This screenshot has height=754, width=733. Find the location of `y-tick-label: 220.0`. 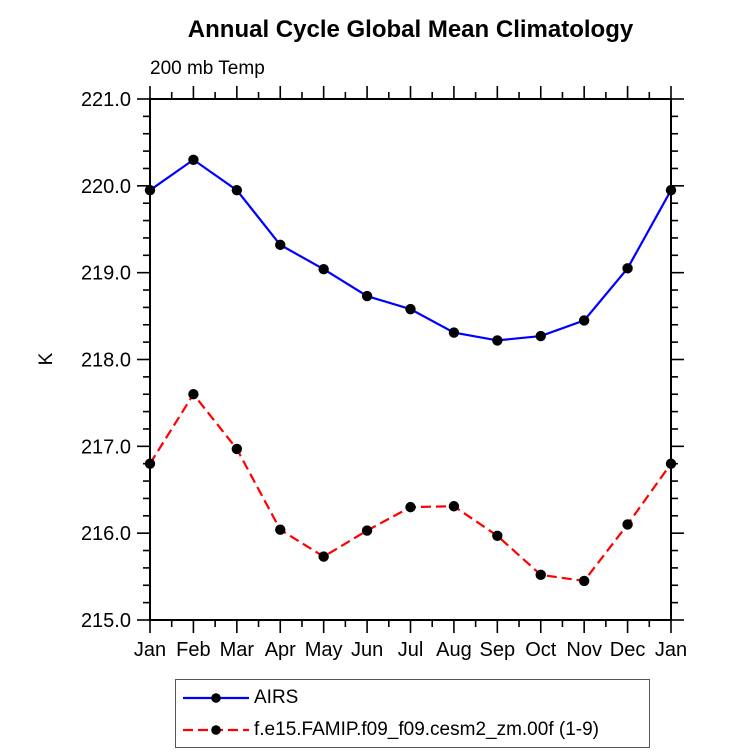

y-tick-label: 220.0 is located at coordinates (106, 187).